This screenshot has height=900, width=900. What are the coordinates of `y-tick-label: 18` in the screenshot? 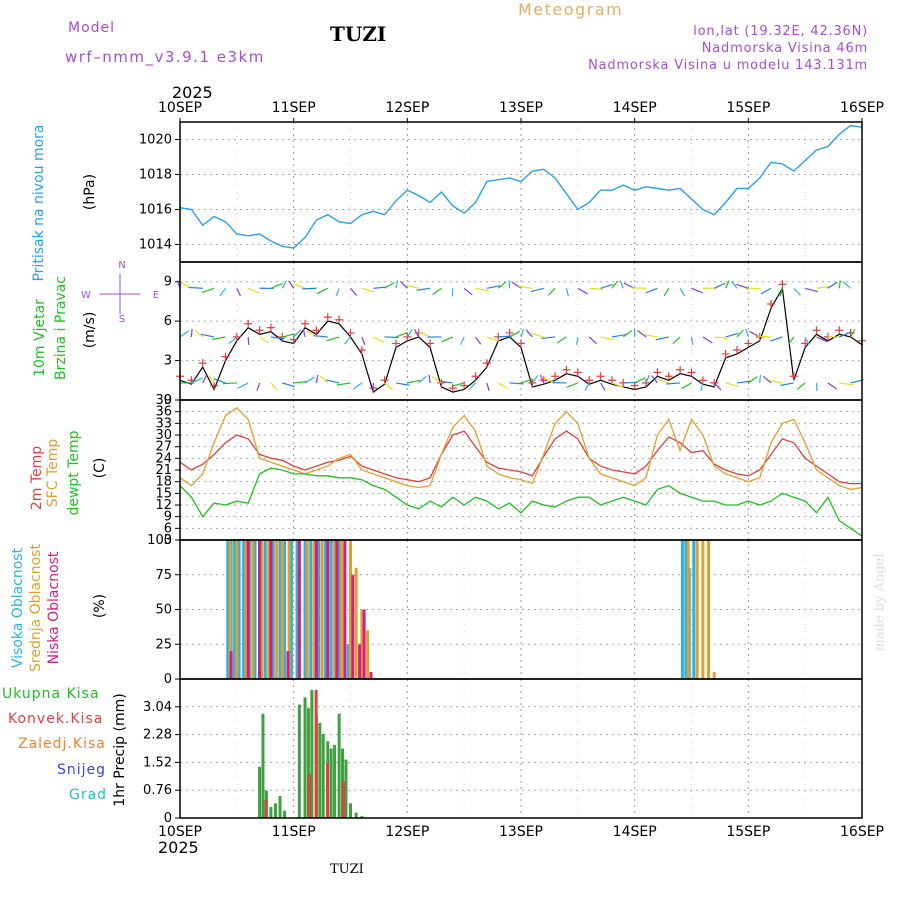 It's located at (163, 482).